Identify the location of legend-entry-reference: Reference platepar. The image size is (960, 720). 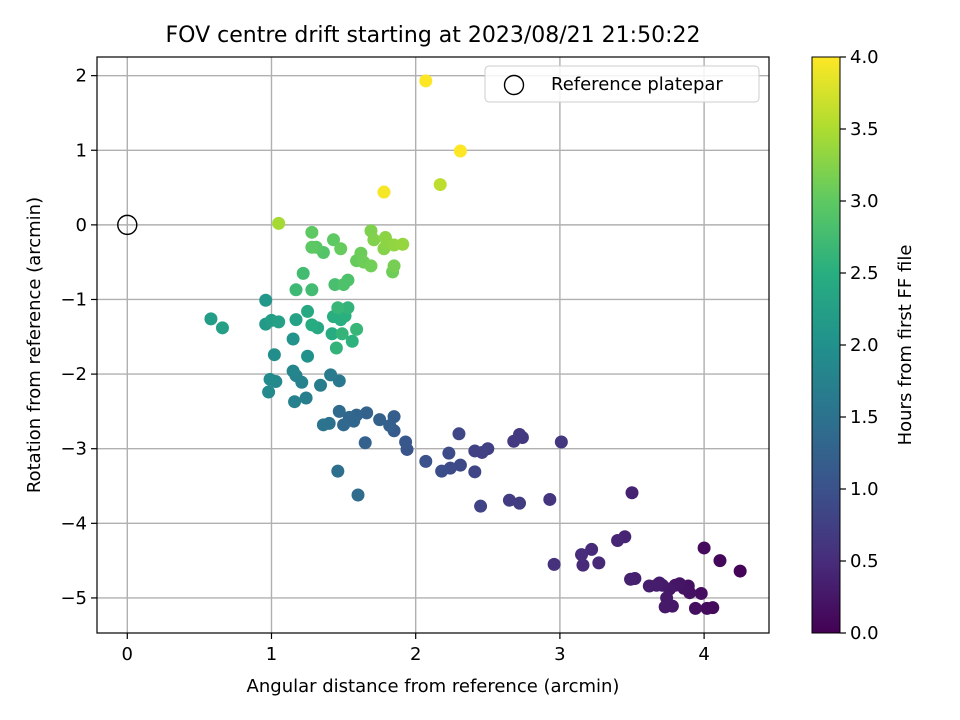
(637, 84).